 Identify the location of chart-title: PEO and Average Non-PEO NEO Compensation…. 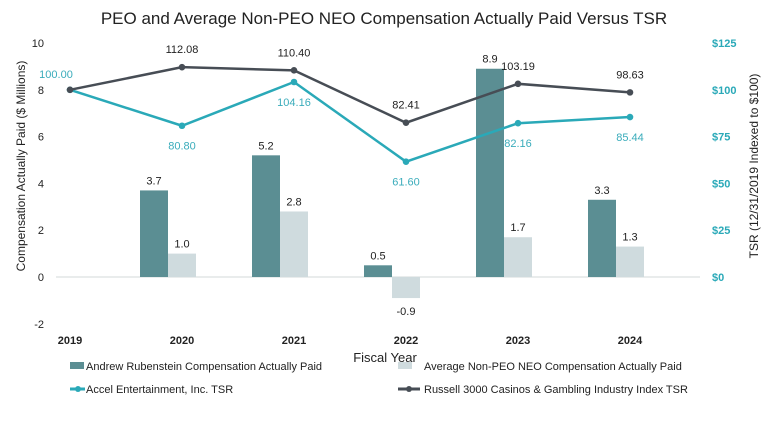
(384, 18).